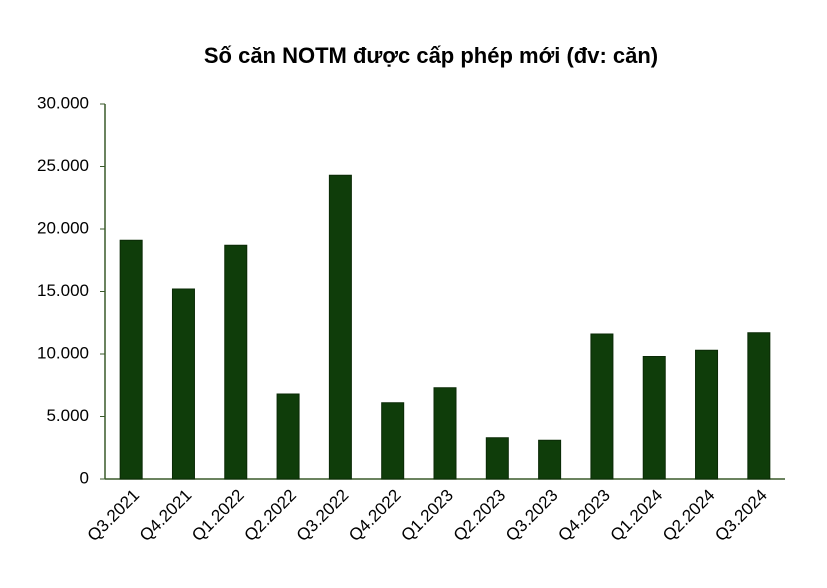  I want to click on y-tick-label: 0, so click(84, 477).